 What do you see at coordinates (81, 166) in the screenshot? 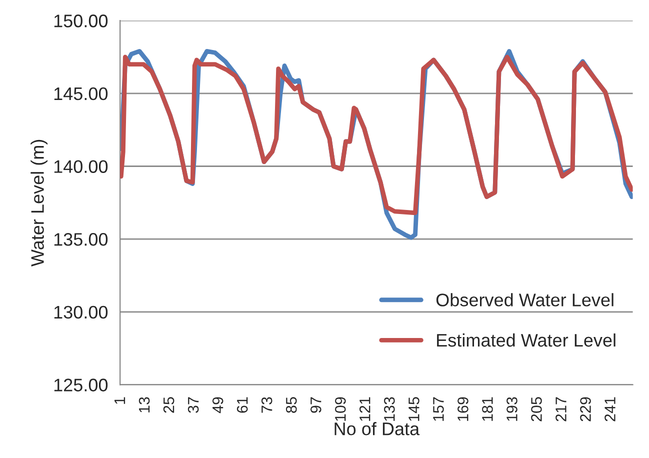
I see `y-tick-label: 140.00` at bounding box center [81, 166].